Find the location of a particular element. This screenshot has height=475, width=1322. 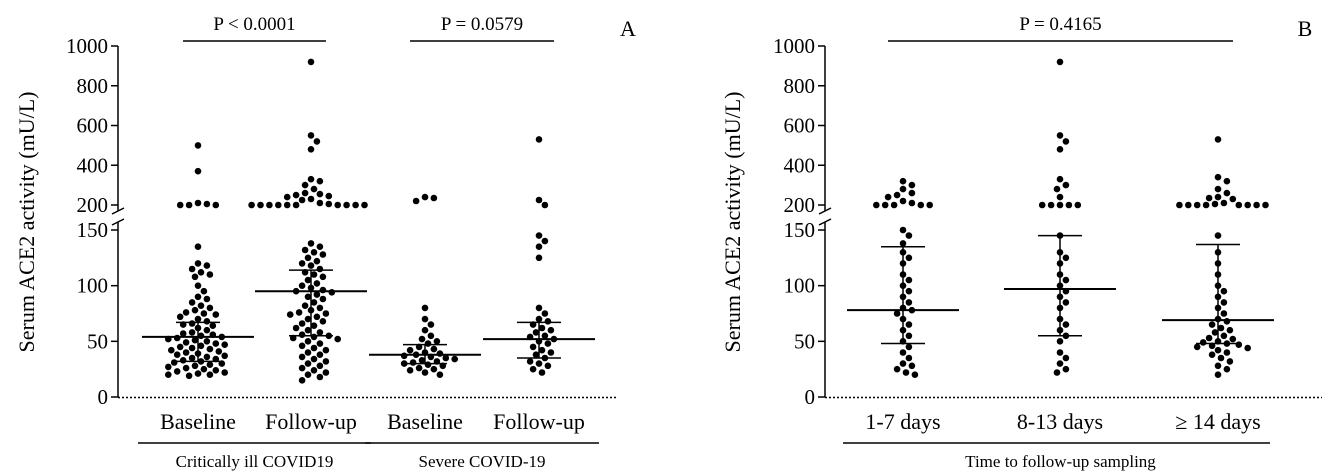

axis-break-mark is located at coordinates (118, 211).